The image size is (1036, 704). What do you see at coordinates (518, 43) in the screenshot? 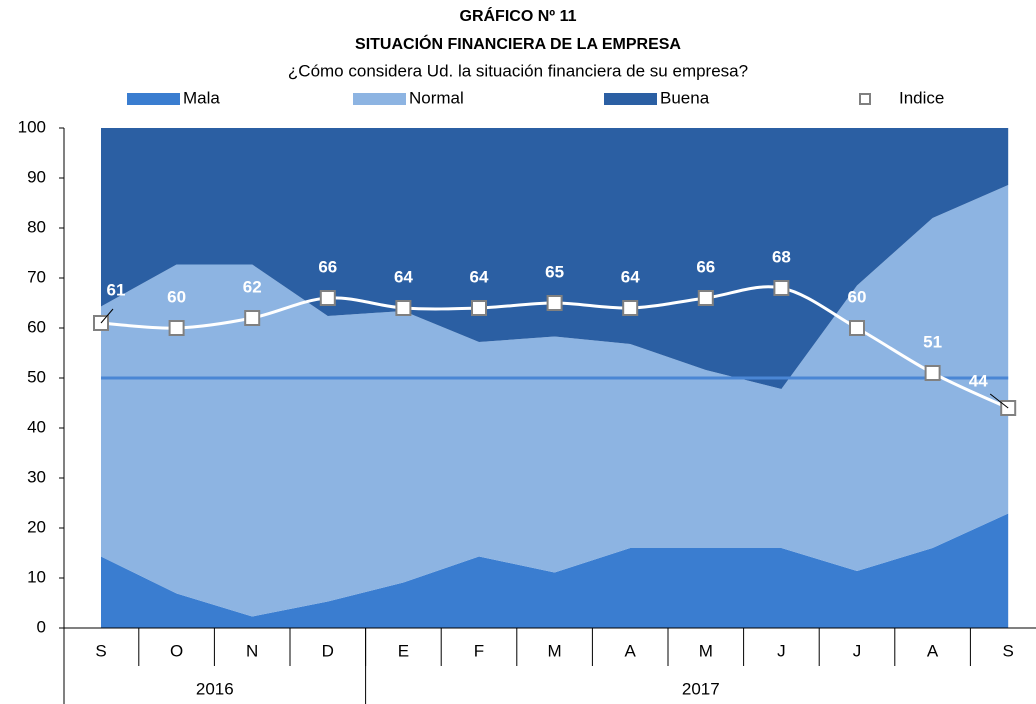
I see `chart-subtitle: SITUACIÓN FINANCIERA DE LA EMPRESA` at bounding box center [518, 43].